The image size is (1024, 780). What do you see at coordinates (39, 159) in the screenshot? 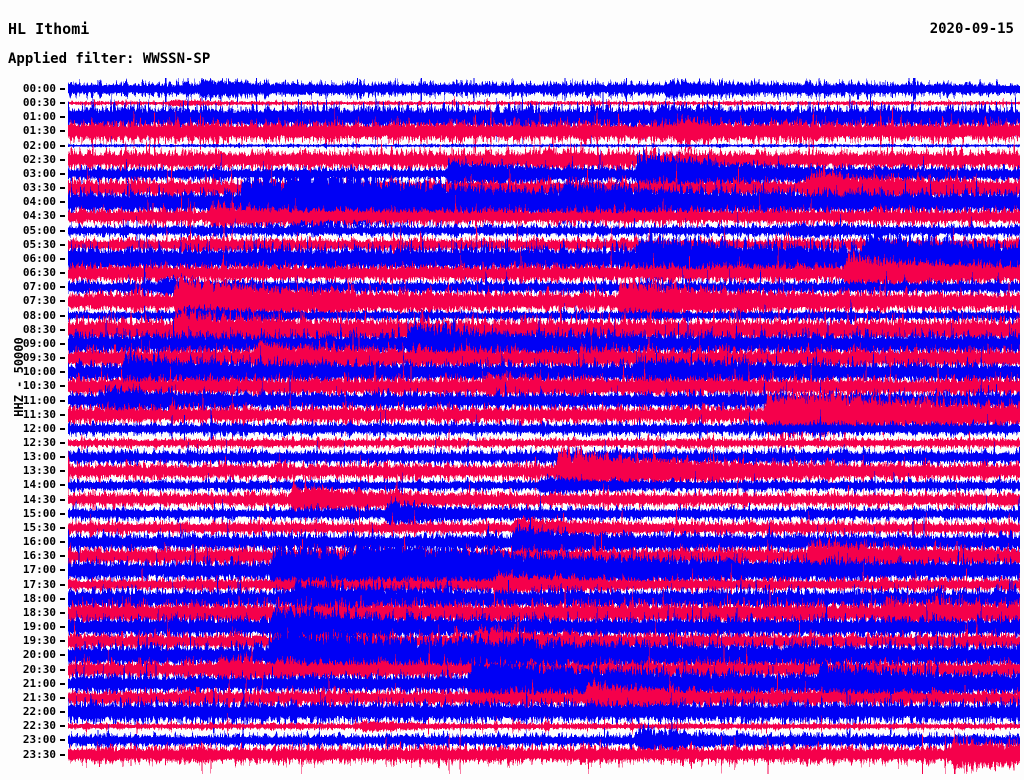
I see `time-axis-label: 02:30` at bounding box center [39, 159].